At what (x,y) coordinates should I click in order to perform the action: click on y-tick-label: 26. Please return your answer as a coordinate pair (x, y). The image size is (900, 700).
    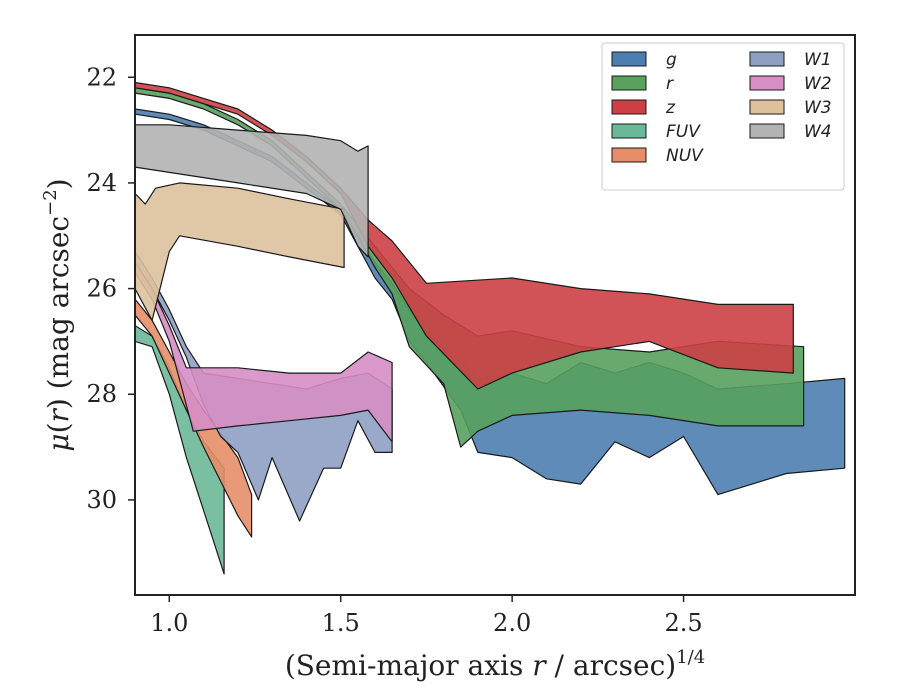
    Looking at the image, I should click on (101, 289).